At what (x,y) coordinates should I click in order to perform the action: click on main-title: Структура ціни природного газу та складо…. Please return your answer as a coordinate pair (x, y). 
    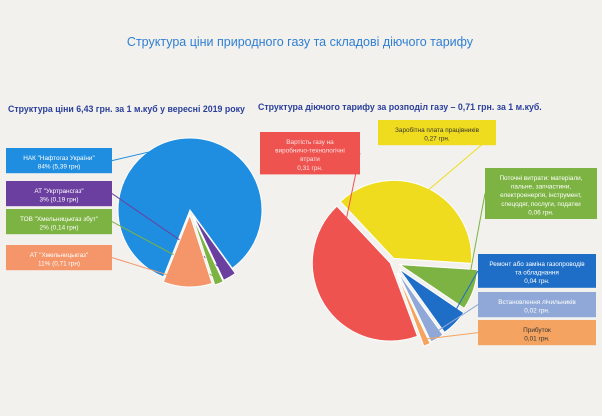
    Looking at the image, I should click on (300, 42).